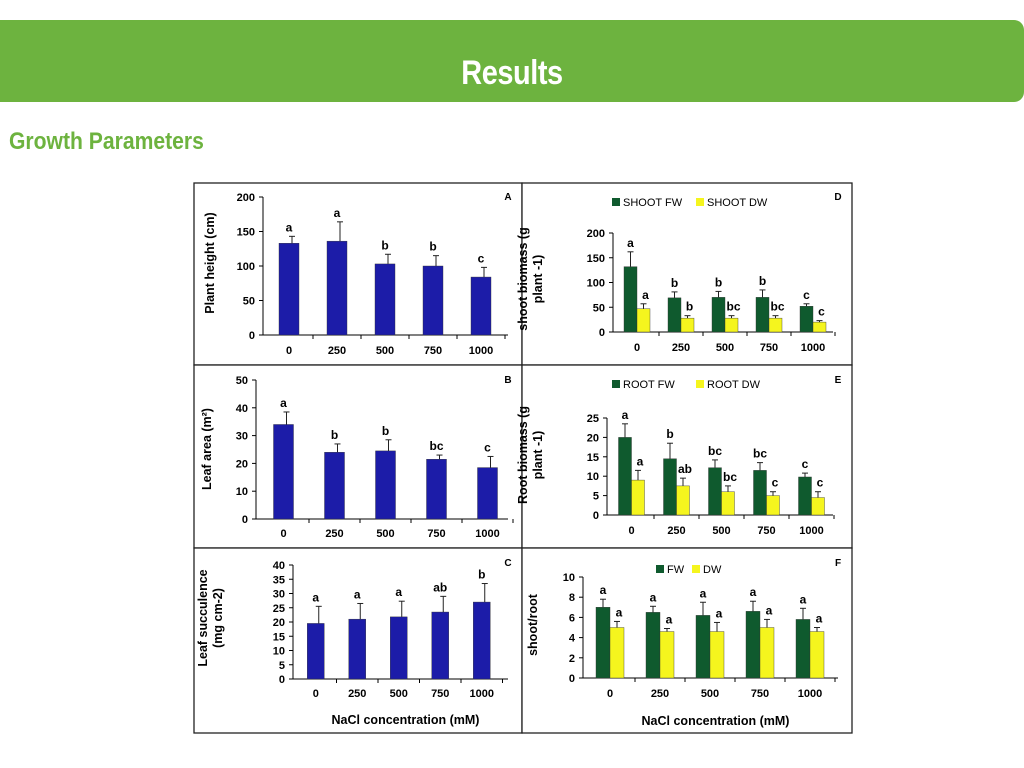 Image resolution: width=1024 pixels, height=768 pixels. I want to click on panel-letter: B, so click(507, 380).